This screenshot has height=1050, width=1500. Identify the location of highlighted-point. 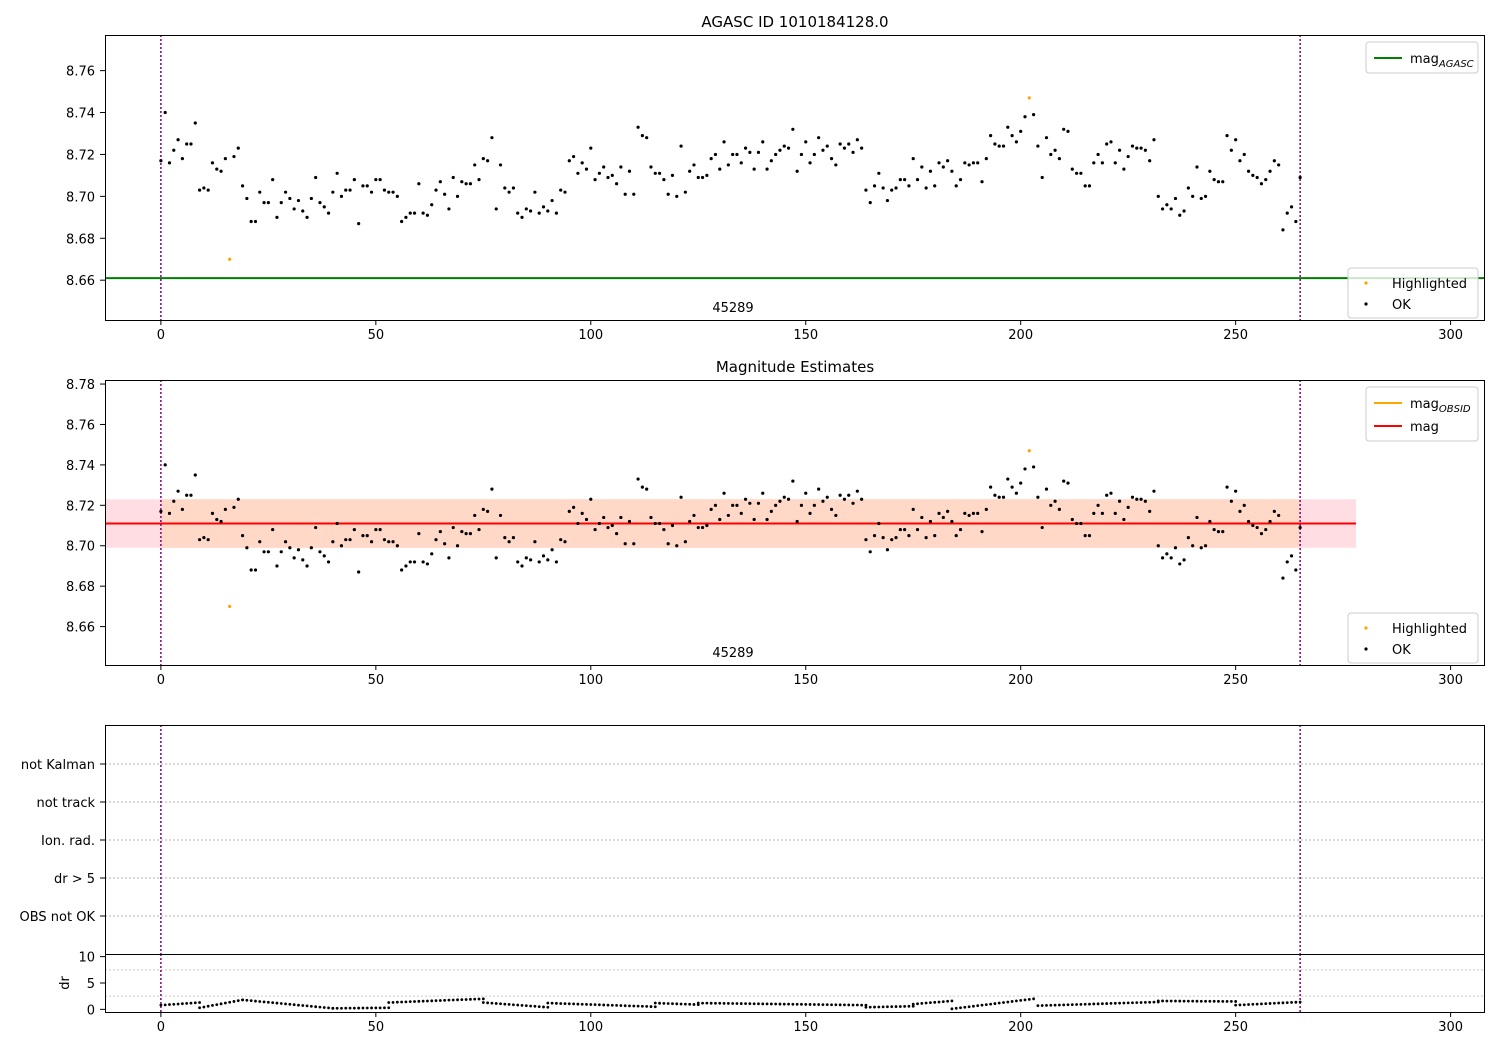
(230, 259).